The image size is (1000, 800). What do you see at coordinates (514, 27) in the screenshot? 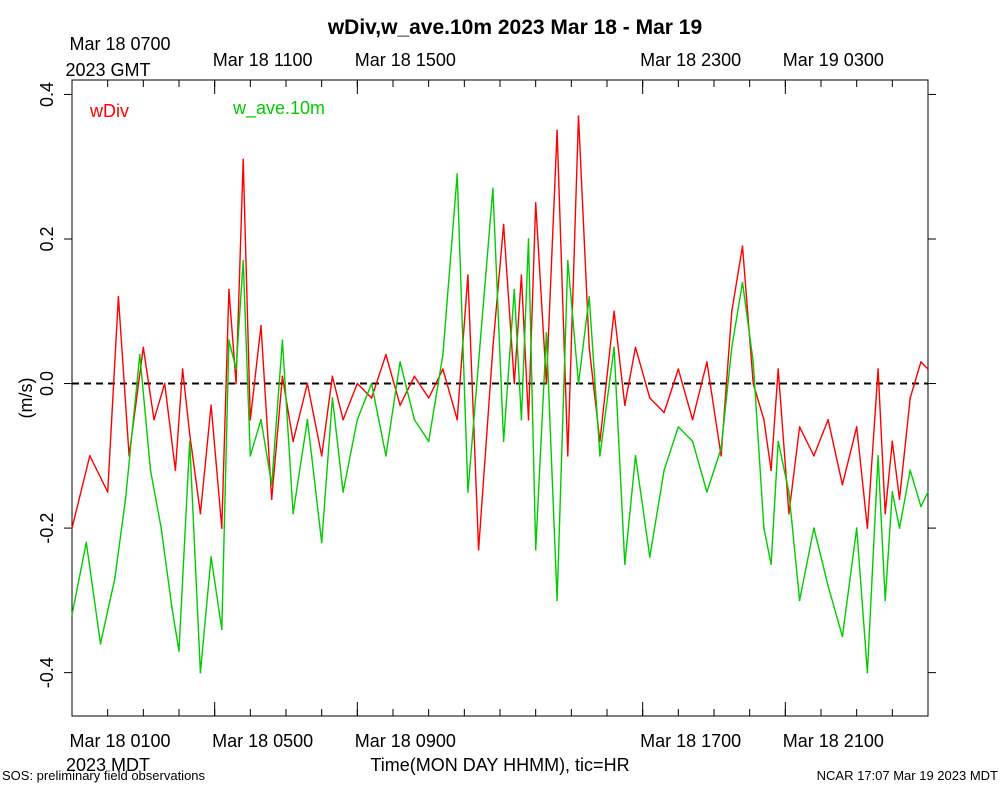
I see `chart-title: wDiv,w_ave.10m 2023 Mar 18 - Mar 19` at bounding box center [514, 27].